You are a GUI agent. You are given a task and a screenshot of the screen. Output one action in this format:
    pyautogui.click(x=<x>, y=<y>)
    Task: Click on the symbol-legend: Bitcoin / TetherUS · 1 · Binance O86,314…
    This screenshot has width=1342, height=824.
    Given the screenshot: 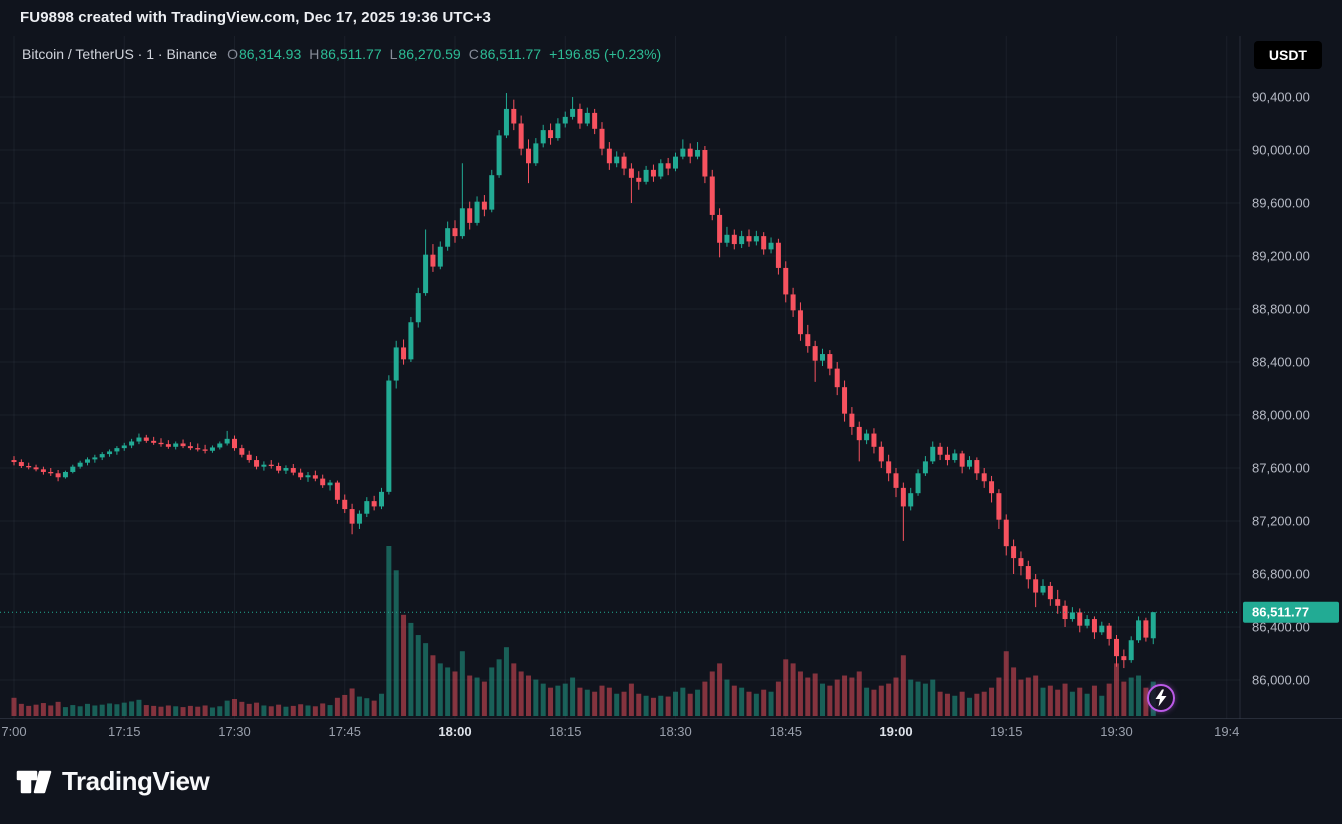 What is the action you would take?
    pyautogui.click(x=341, y=54)
    